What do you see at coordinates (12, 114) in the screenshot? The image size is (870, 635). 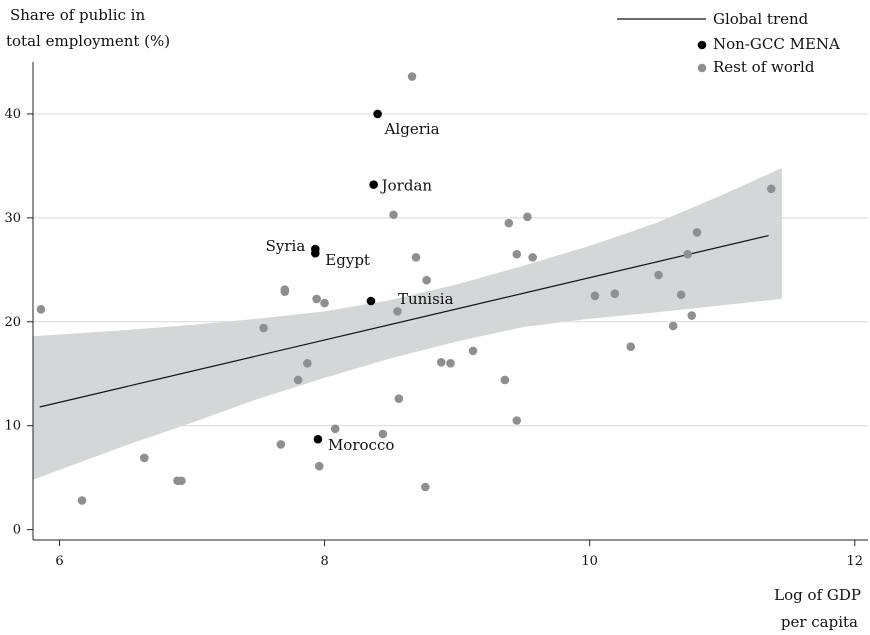 I see `y-tick-label-40: 40` at bounding box center [12, 114].